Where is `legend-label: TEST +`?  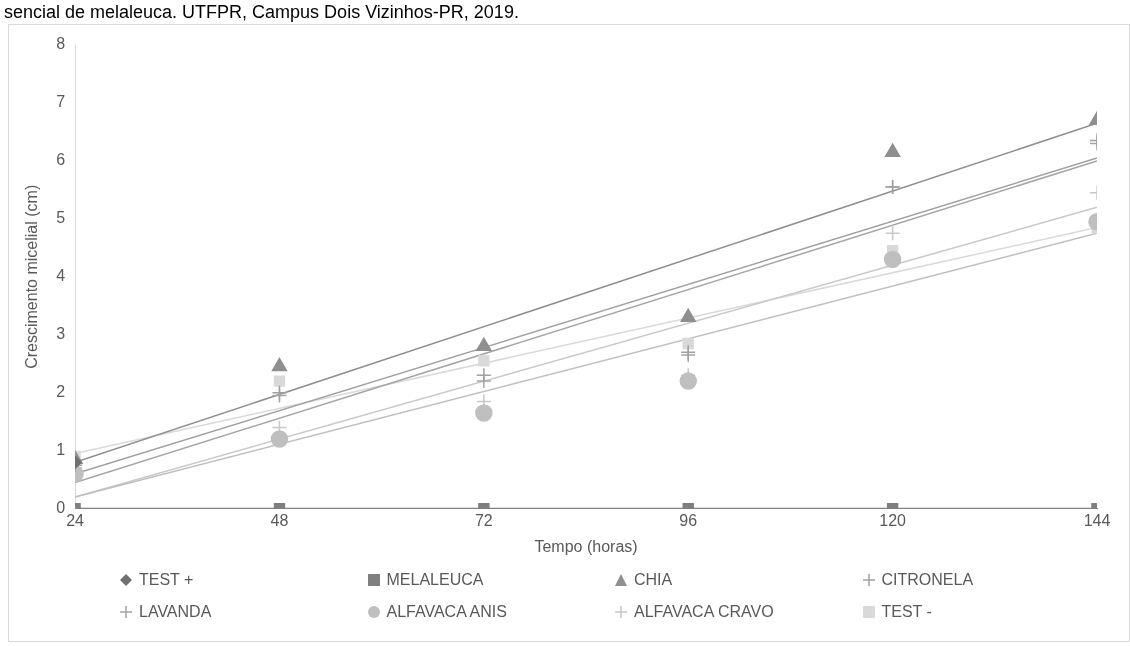
legend-label: TEST + is located at coordinates (166, 580).